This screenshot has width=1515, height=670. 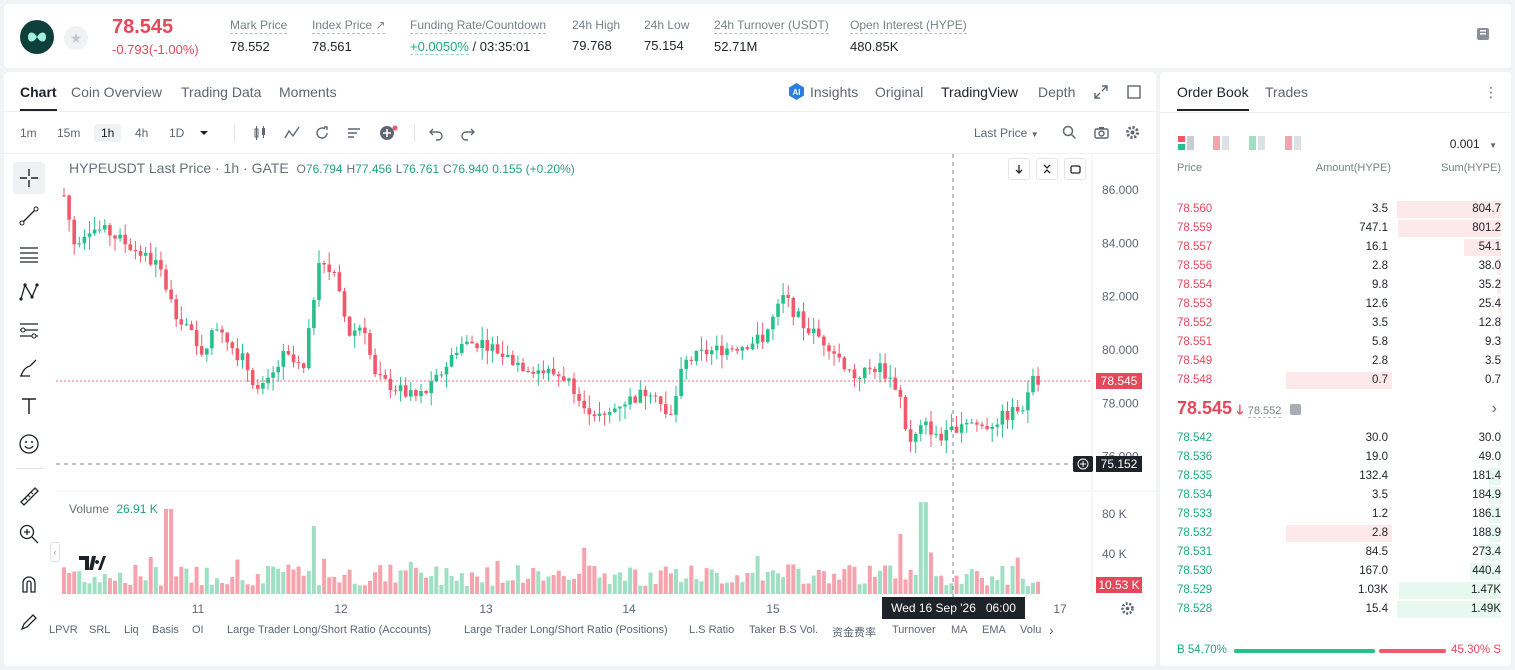 I want to click on ask-row: 78.552 3.5 12.8, so click(x=1335, y=323).